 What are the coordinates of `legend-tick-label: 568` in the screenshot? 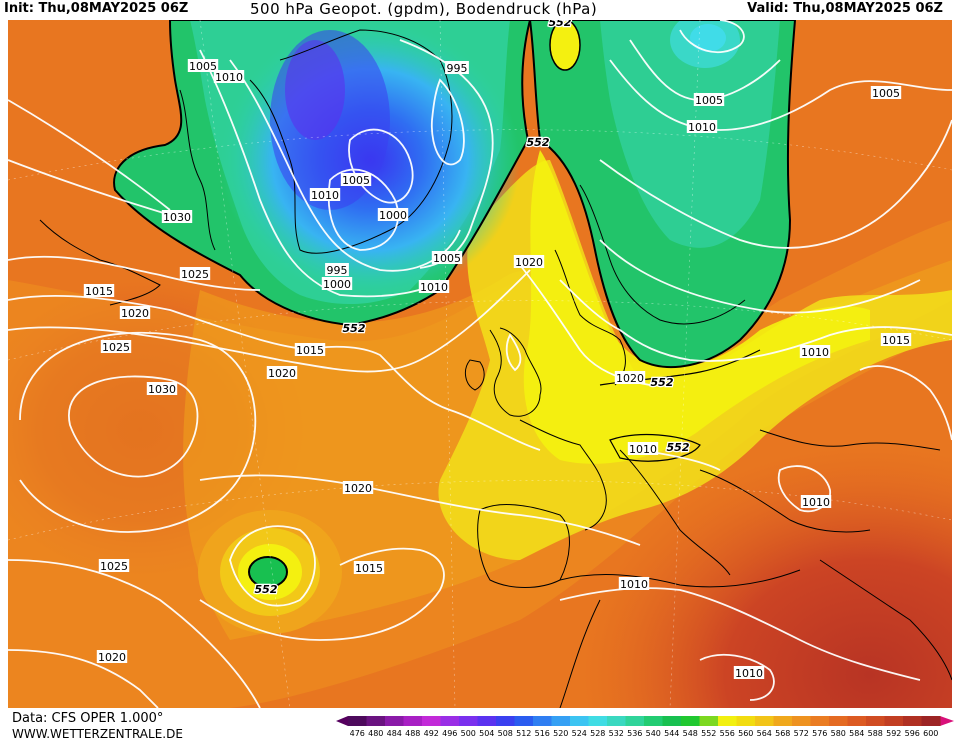 It's located at (782, 733).